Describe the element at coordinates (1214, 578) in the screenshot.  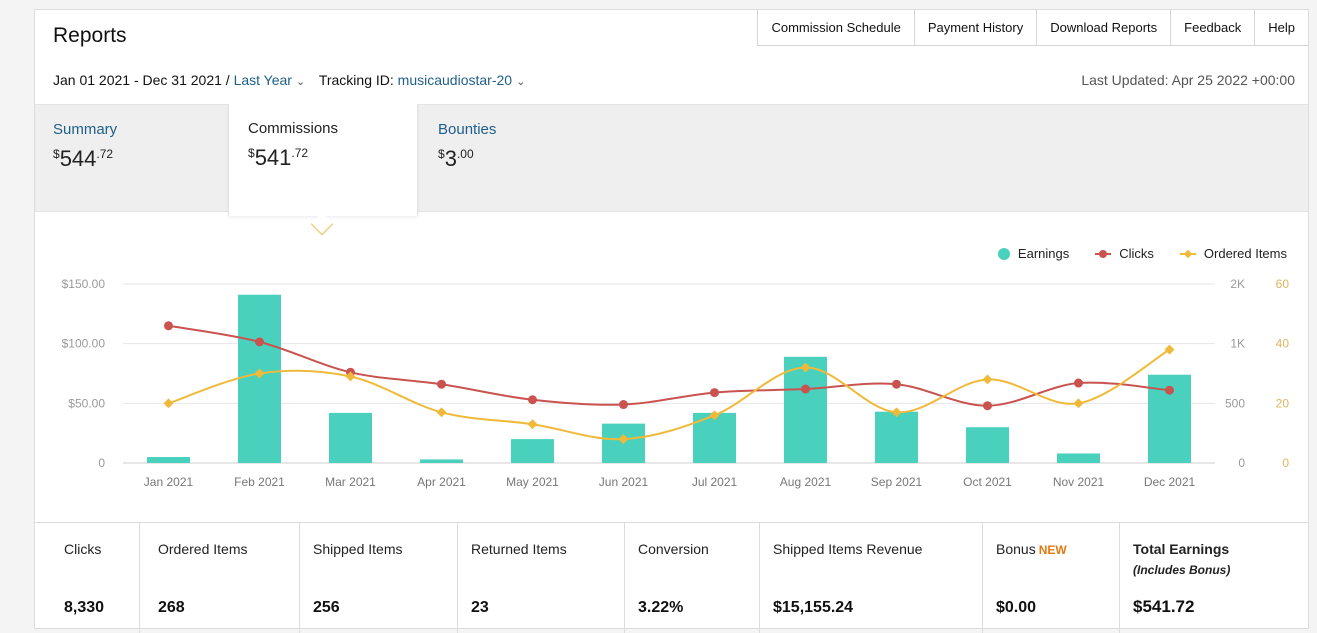
I see `stat-total-earnings: Total Earnings (Includes Bonus) $541.72` at that location.